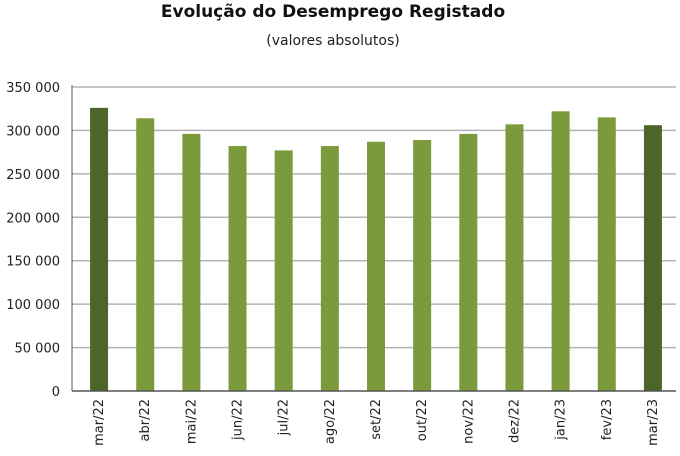 The width and height of the screenshot is (680, 456). Describe the element at coordinates (33, 262) in the screenshot. I see `y-tick-label: 150 000` at that location.